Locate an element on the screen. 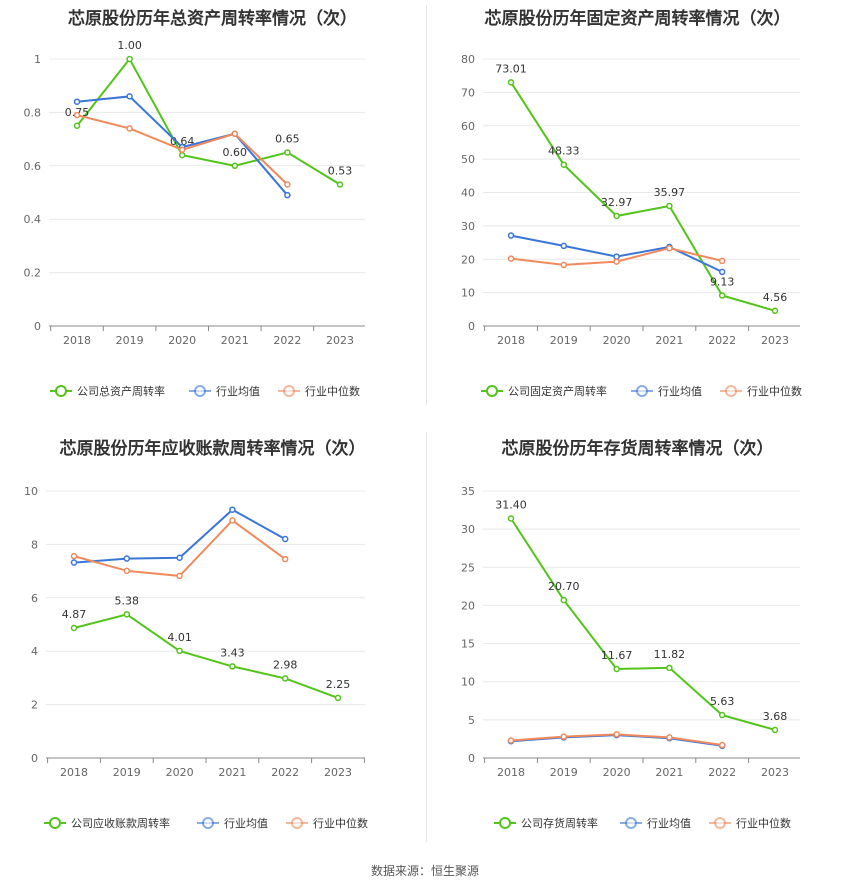 The height and width of the screenshot is (891, 850). data-label: 20.70 is located at coordinates (564, 586).